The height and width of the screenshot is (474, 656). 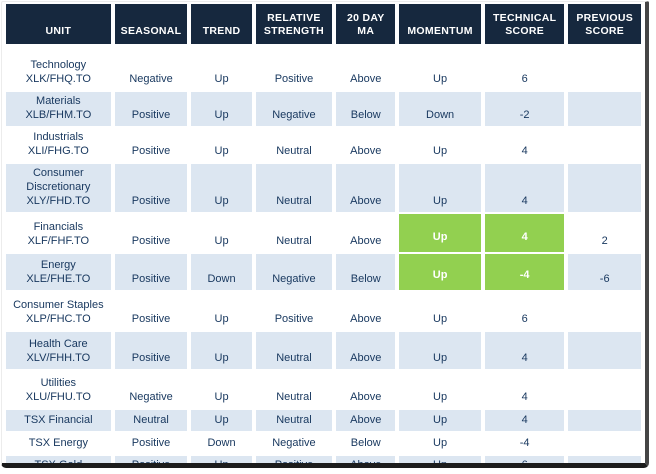 I want to click on table-row: TSX Financial Neutral Up Neutral Above Up 4, so click(x=323, y=420).